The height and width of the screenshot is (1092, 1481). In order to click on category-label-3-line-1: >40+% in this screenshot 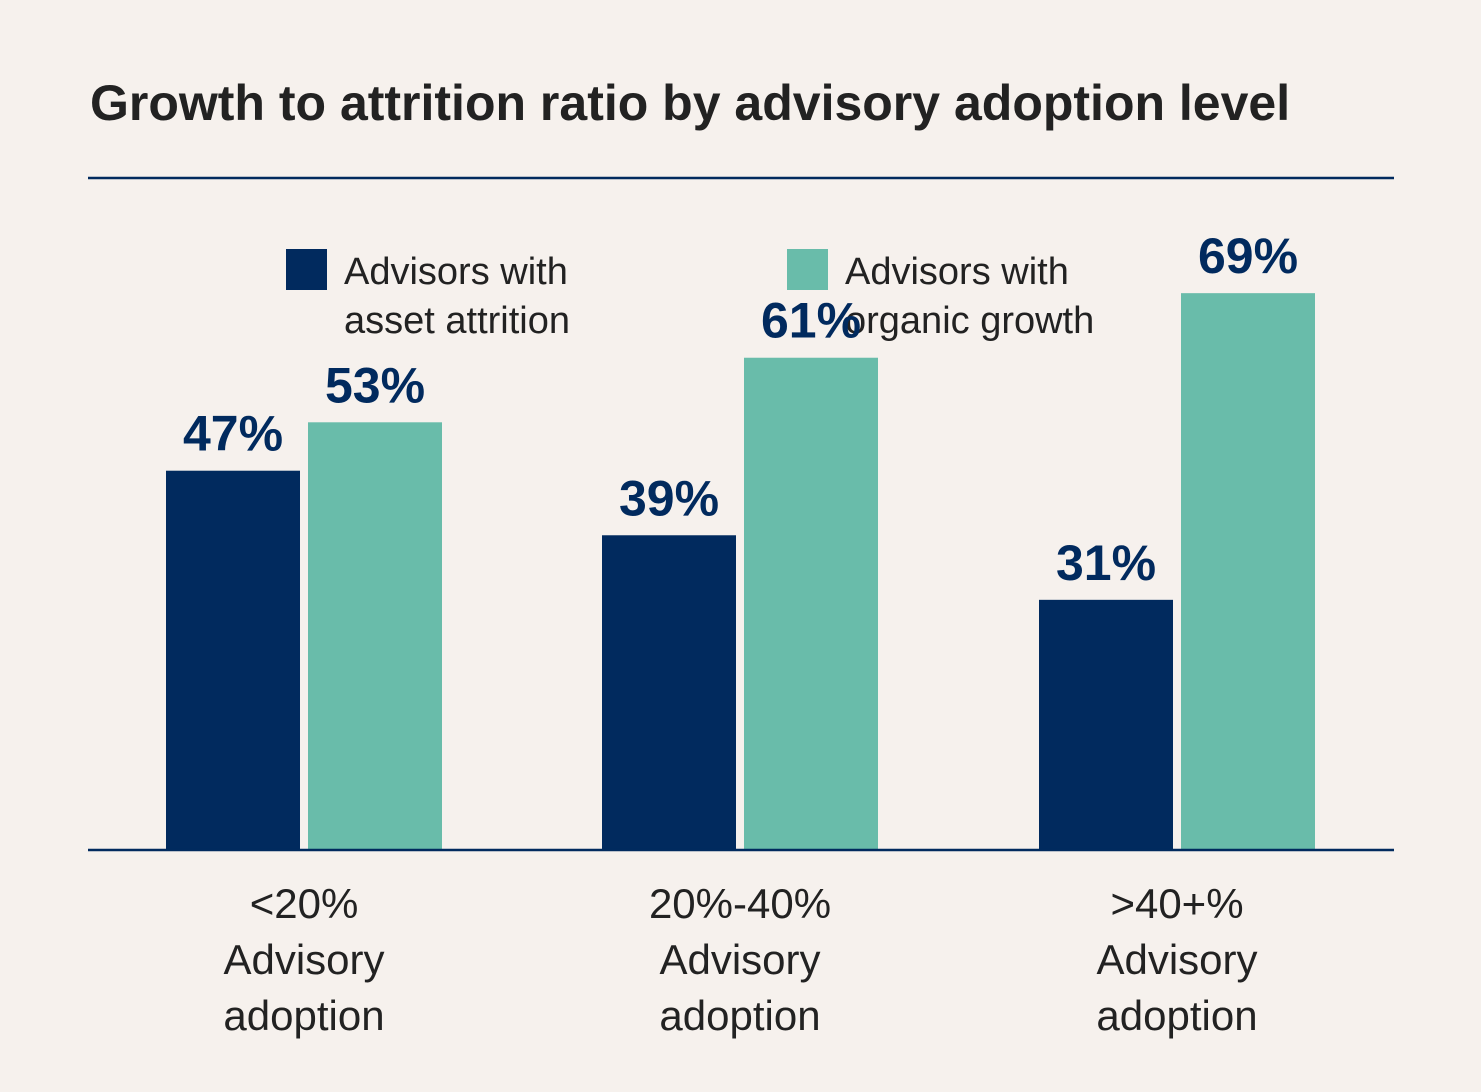, I will do `click(1176, 903)`.